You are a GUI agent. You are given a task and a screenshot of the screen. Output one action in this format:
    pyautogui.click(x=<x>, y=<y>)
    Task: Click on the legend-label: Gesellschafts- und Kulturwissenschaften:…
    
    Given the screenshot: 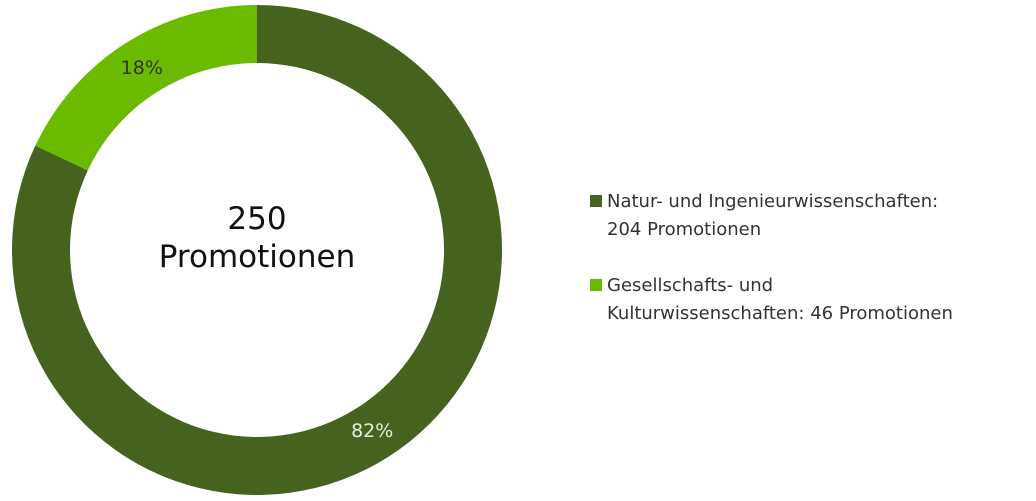 What is the action you would take?
    pyautogui.click(x=780, y=299)
    